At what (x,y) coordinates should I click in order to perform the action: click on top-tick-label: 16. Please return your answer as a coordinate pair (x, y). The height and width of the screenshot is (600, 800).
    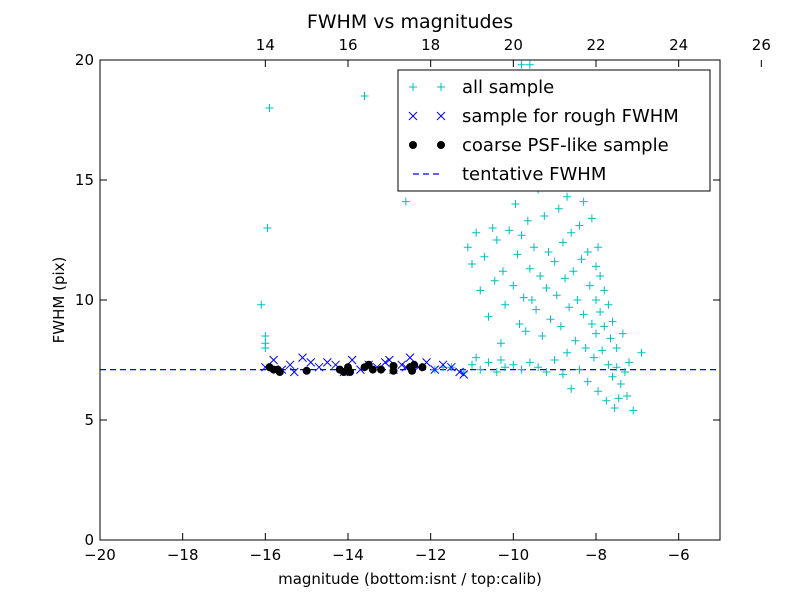
    Looking at the image, I should click on (347, 45).